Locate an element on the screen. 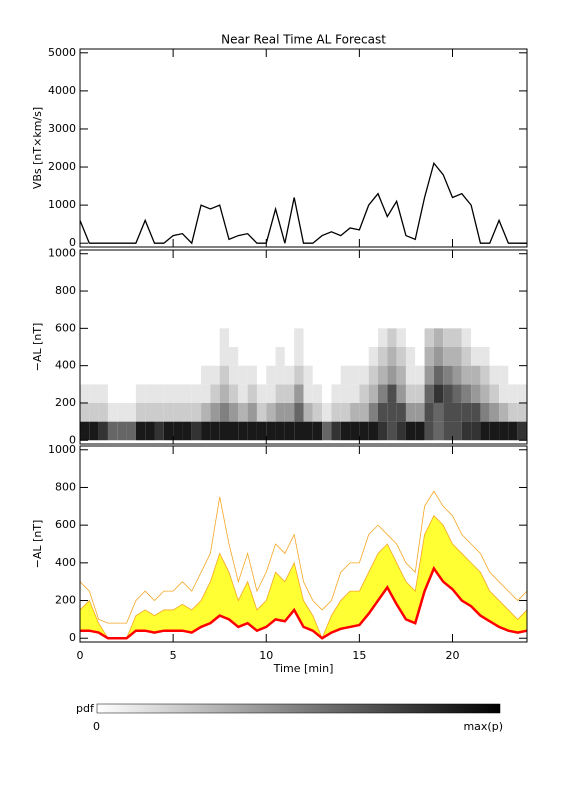 This screenshot has width=576, height=792. y-tick-label: 800 is located at coordinates (65, 486).